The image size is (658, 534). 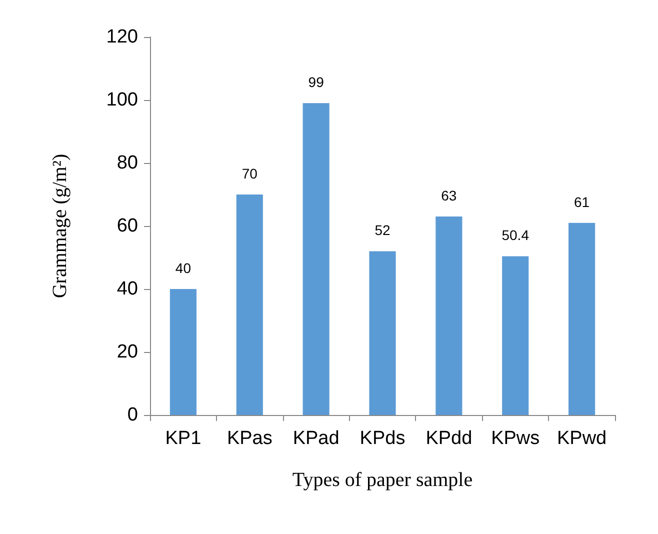 I want to click on data-label: 70, so click(x=250, y=174).